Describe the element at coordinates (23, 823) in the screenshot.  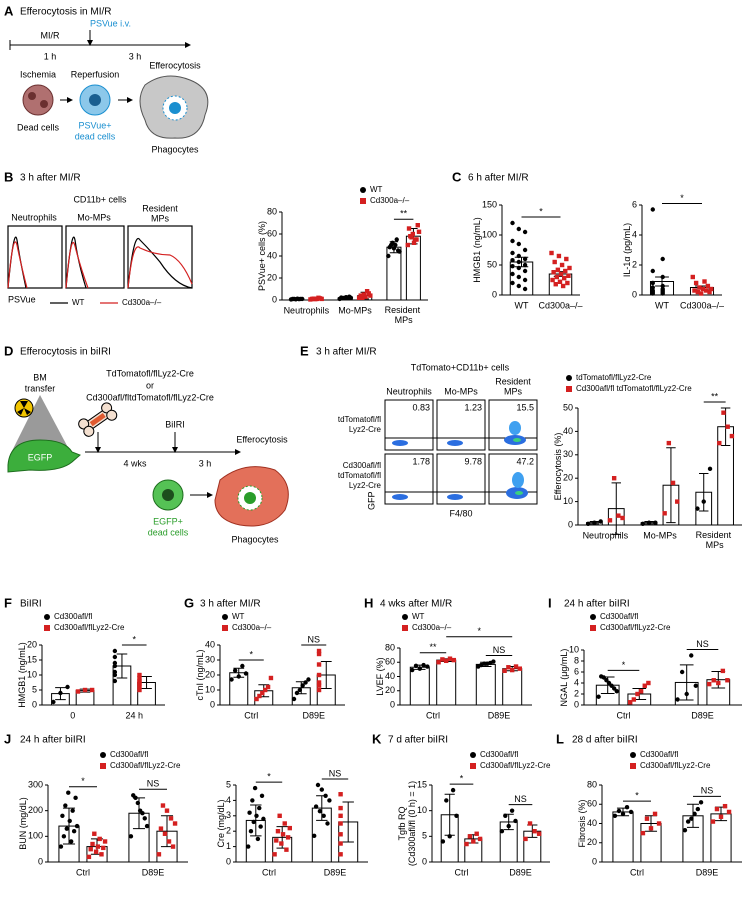
I see `y-axis-label: BUN (mg/dL)` at that location.